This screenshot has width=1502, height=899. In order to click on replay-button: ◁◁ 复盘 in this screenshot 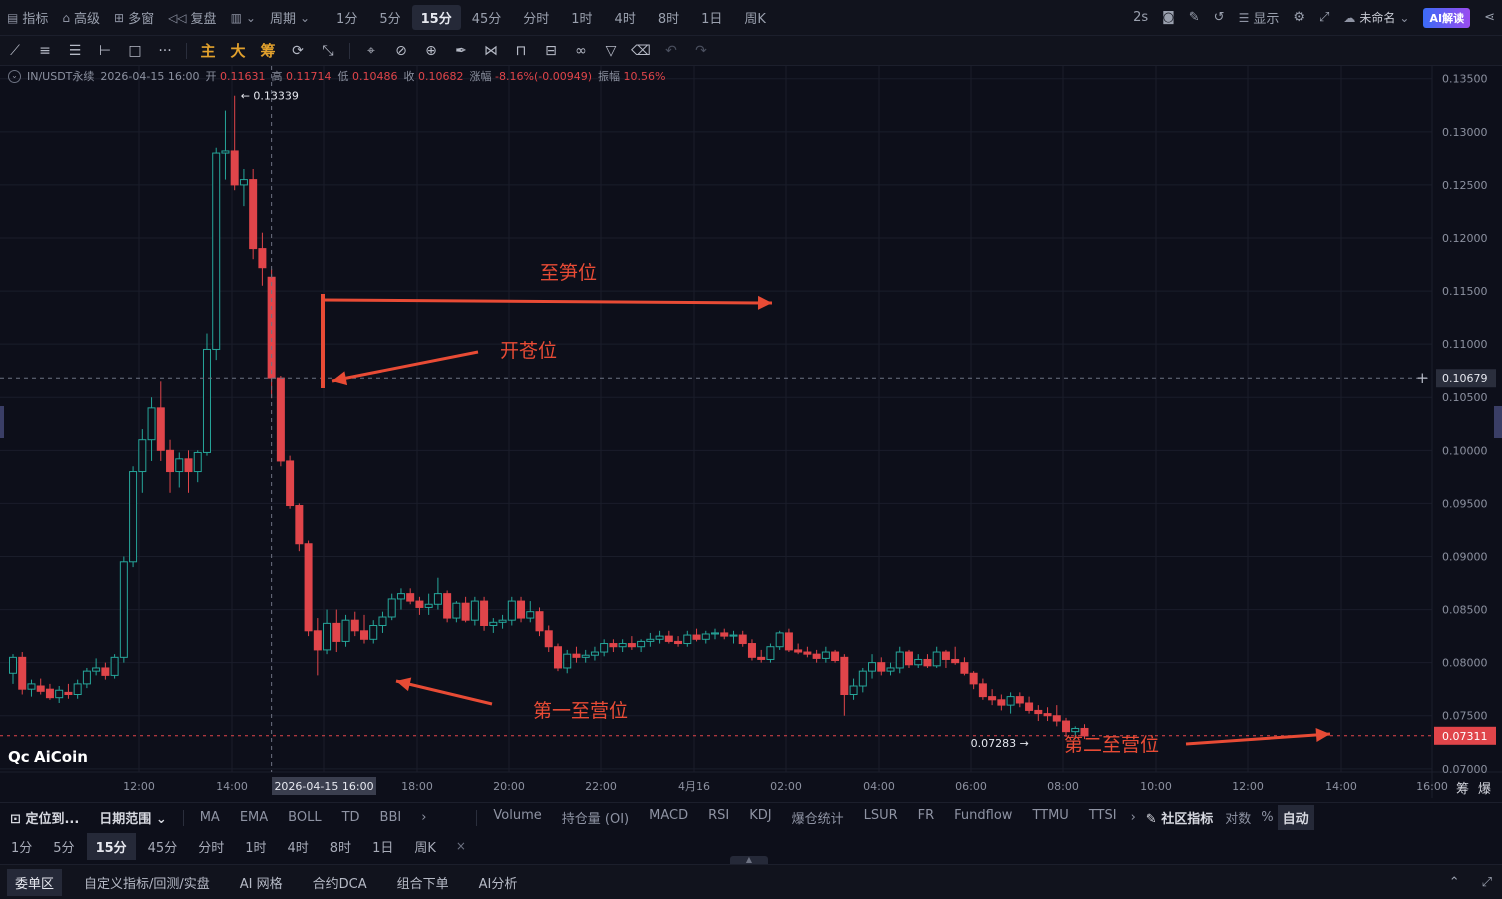, I will do `click(192, 19)`.